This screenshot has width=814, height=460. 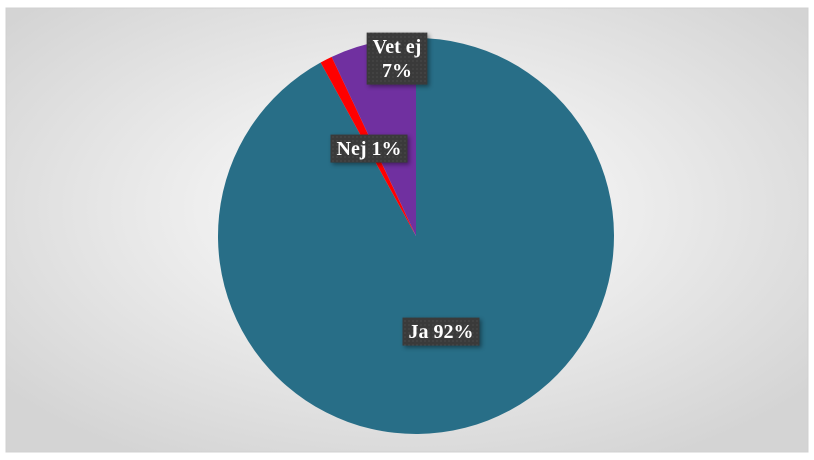 I want to click on label-category: Ja, so click(x=419, y=332).